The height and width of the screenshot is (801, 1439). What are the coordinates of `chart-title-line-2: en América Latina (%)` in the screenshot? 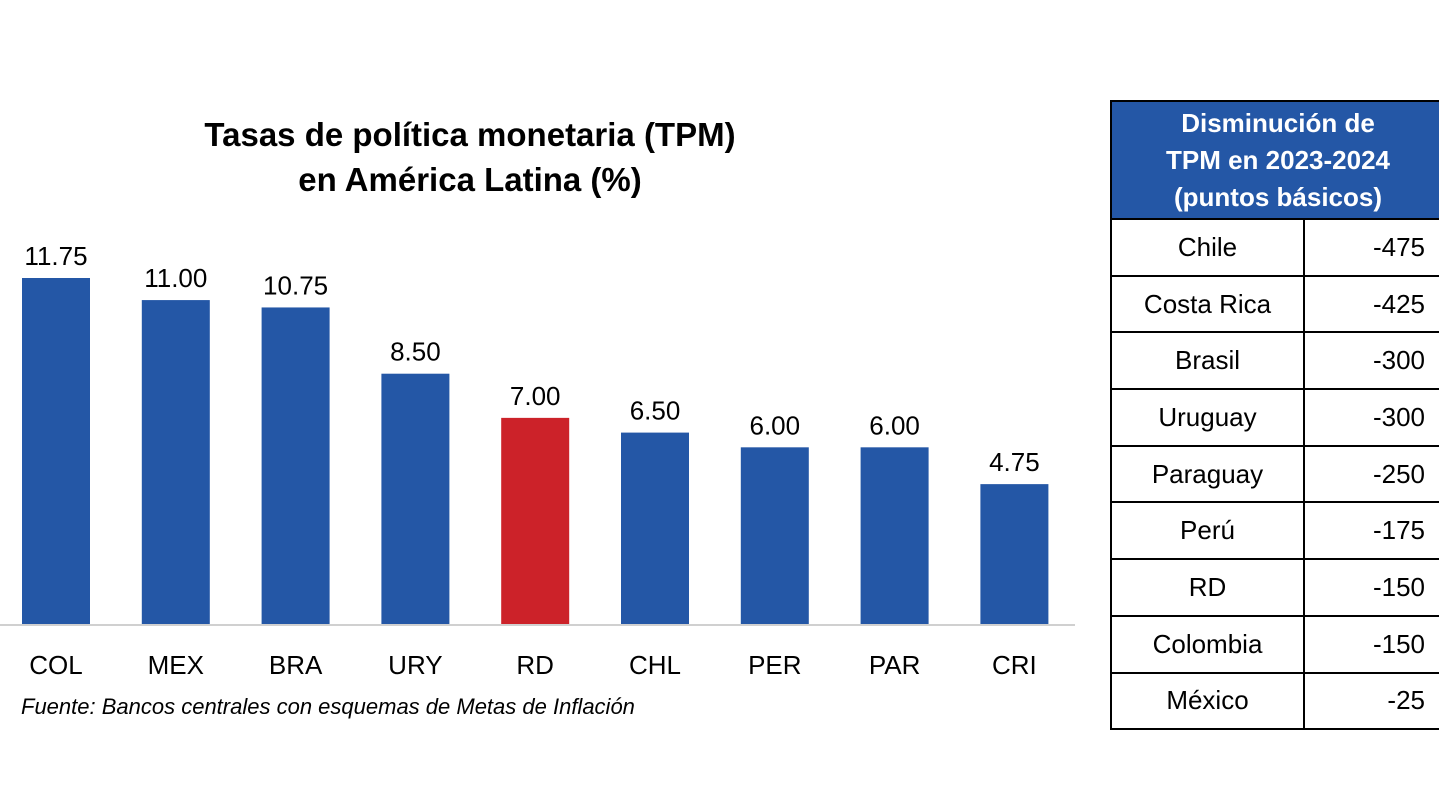 It's located at (470, 179).